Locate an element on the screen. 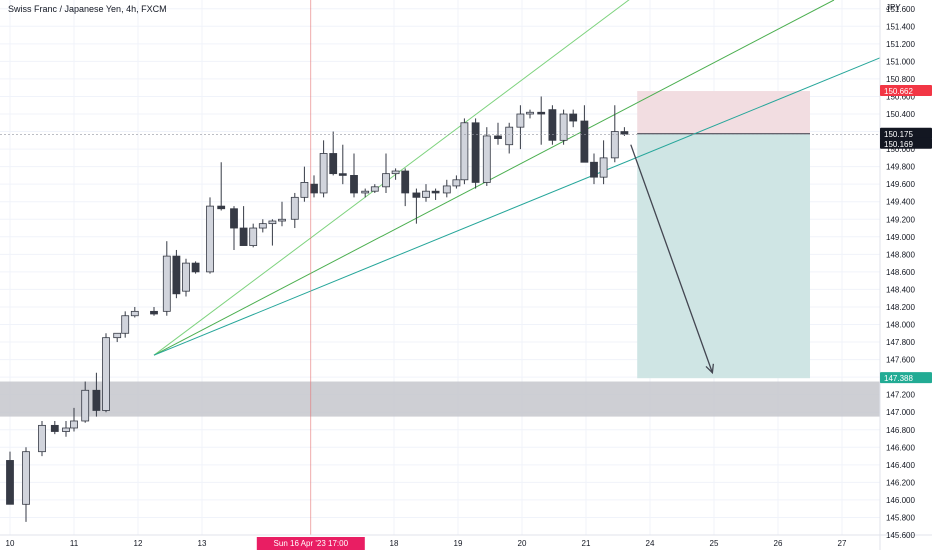 This screenshot has width=932, height=555. price-axis-label: 145.600 is located at coordinates (900, 535).